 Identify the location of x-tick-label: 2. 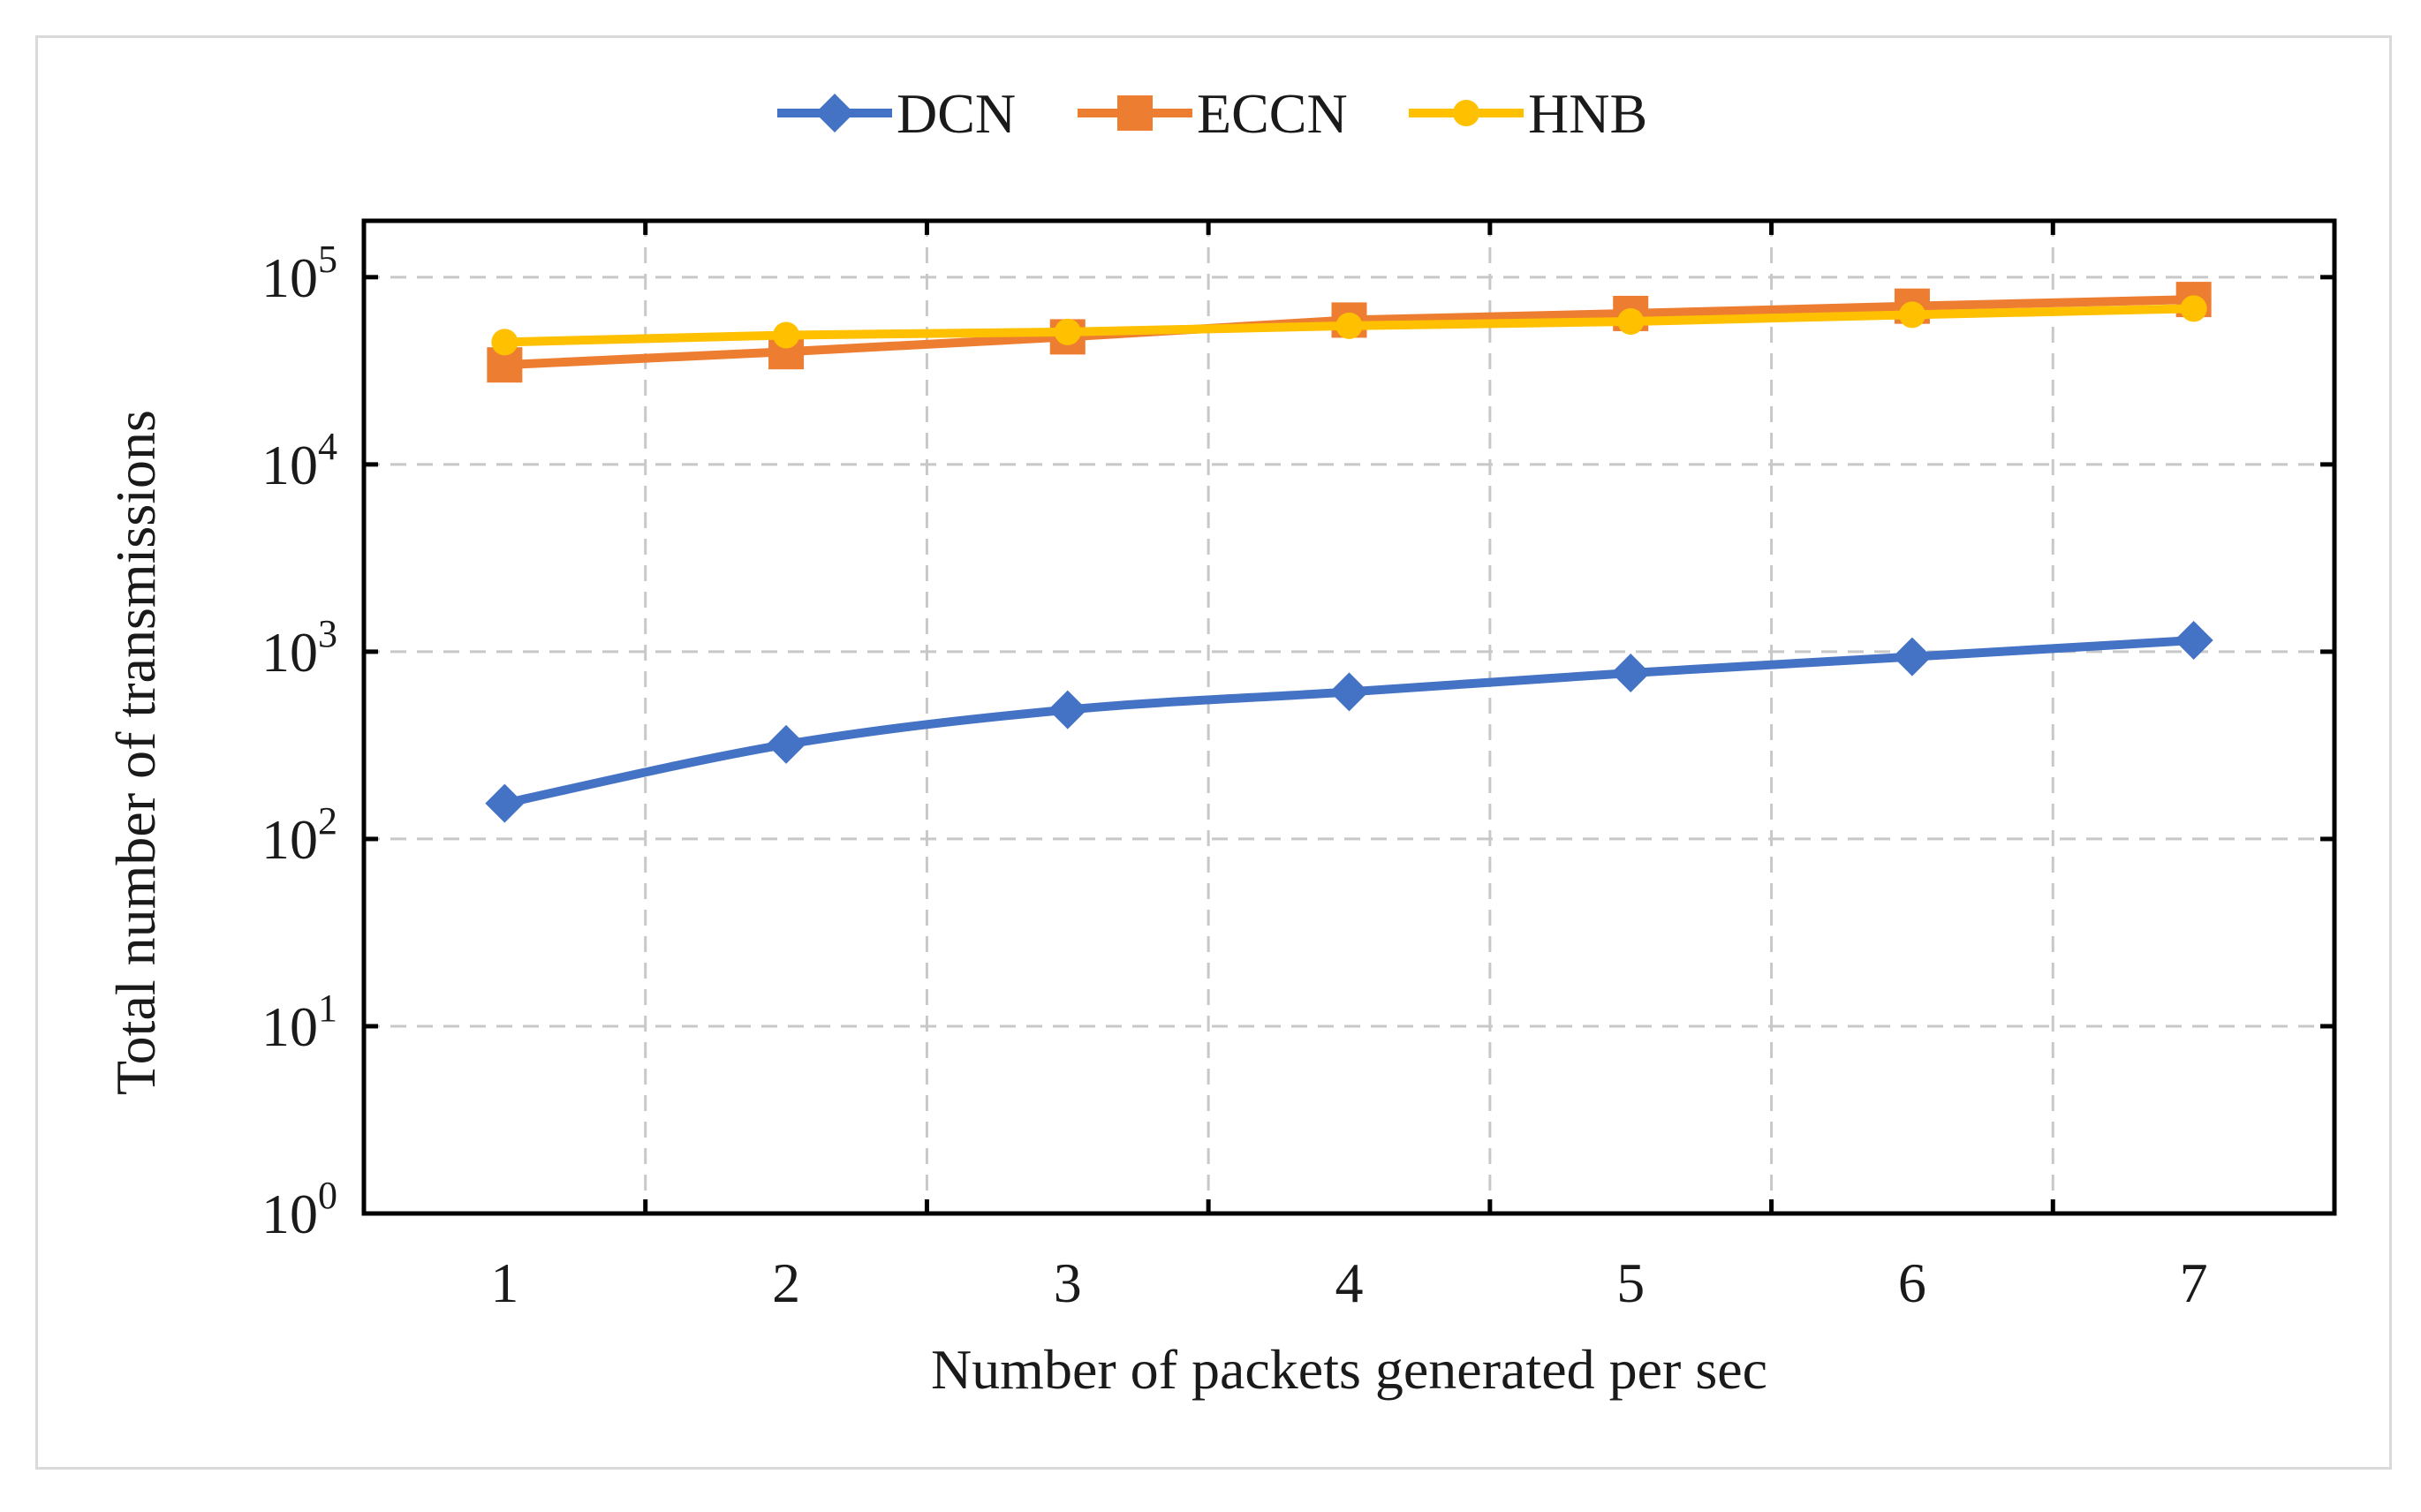
(786, 1282).